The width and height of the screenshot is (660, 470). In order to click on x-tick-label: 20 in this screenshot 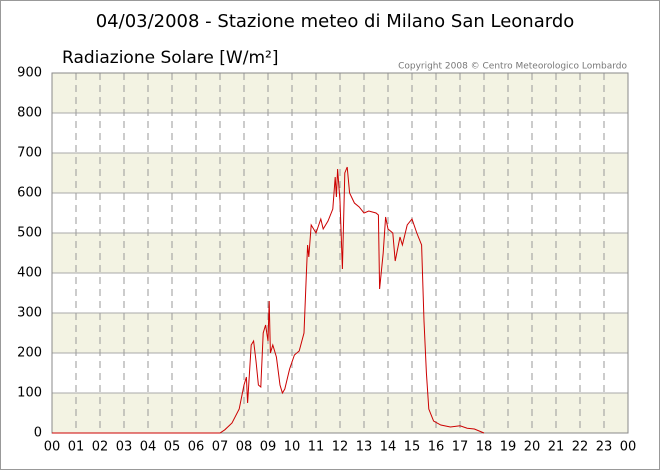, I will do `click(532, 447)`.